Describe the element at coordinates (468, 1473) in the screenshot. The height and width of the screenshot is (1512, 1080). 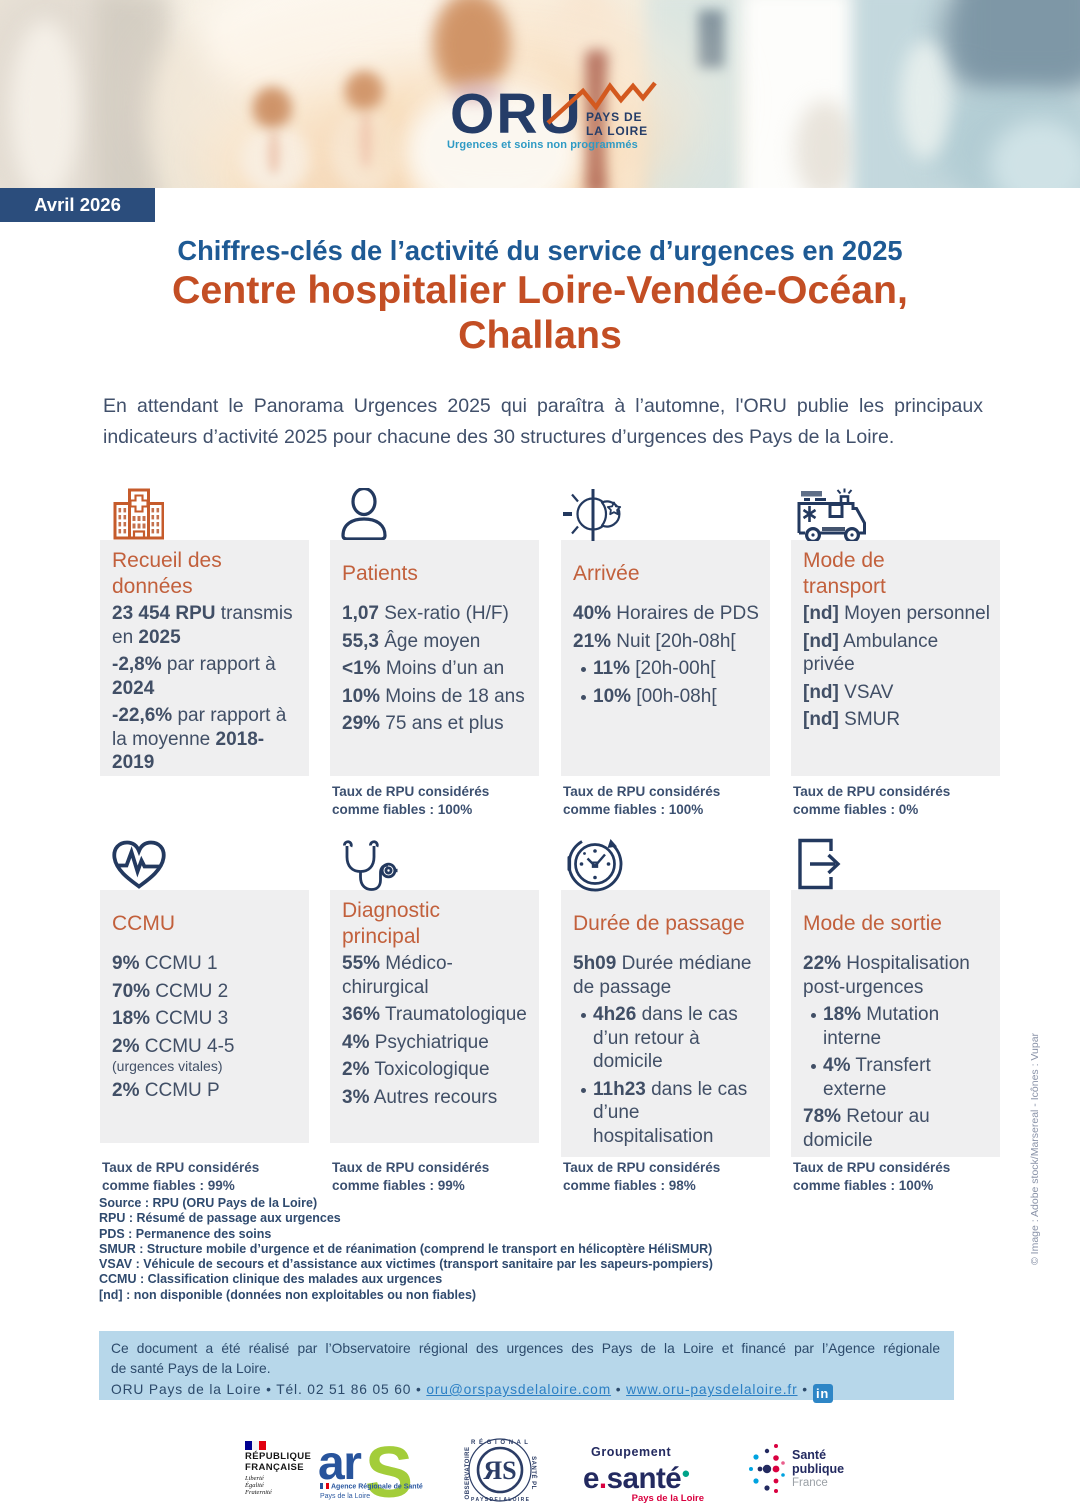
I see `svg-text: OBSERVATOIRE` at that location.